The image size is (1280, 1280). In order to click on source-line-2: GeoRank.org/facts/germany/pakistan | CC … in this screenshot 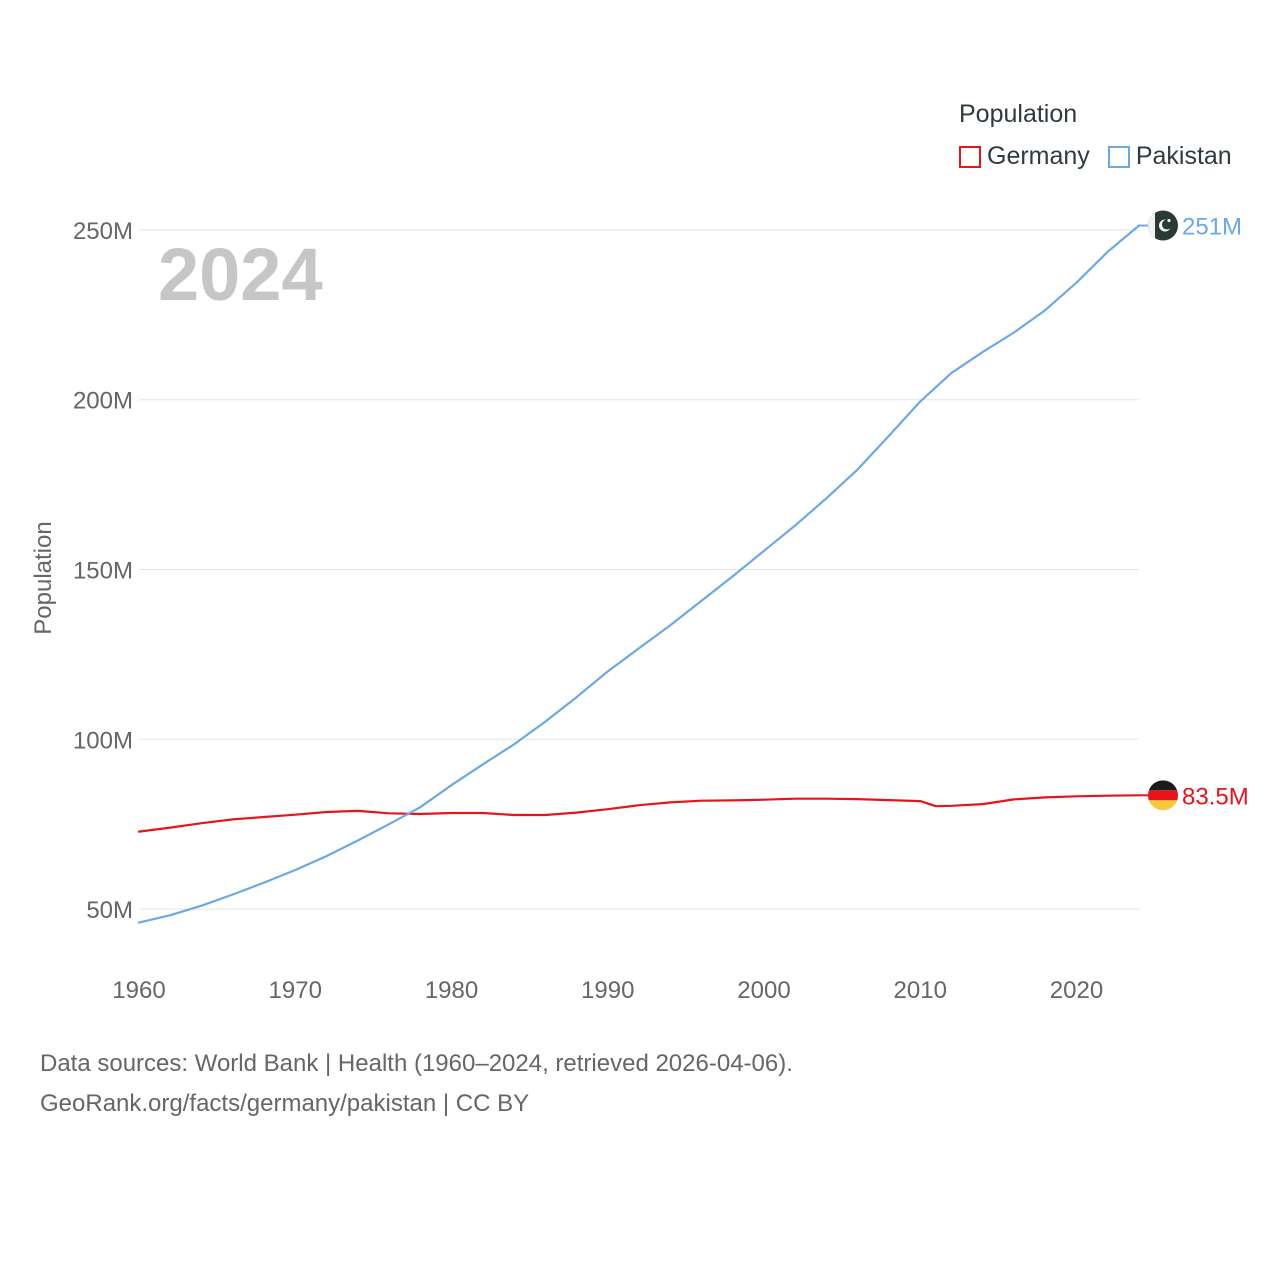, I will do `click(285, 1103)`.